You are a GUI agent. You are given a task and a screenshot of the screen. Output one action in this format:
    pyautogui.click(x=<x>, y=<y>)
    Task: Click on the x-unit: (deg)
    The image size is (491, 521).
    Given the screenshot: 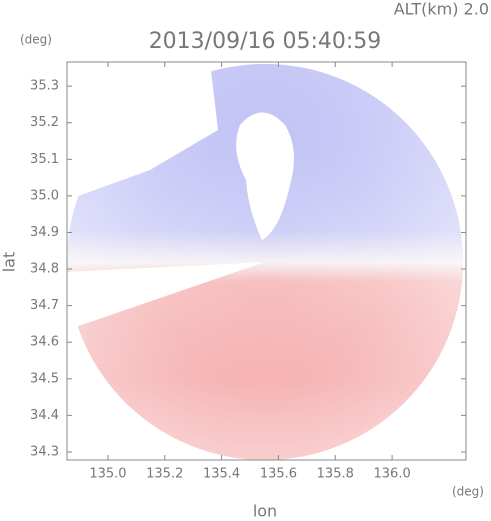 What is the action you would take?
    pyautogui.click(x=468, y=492)
    